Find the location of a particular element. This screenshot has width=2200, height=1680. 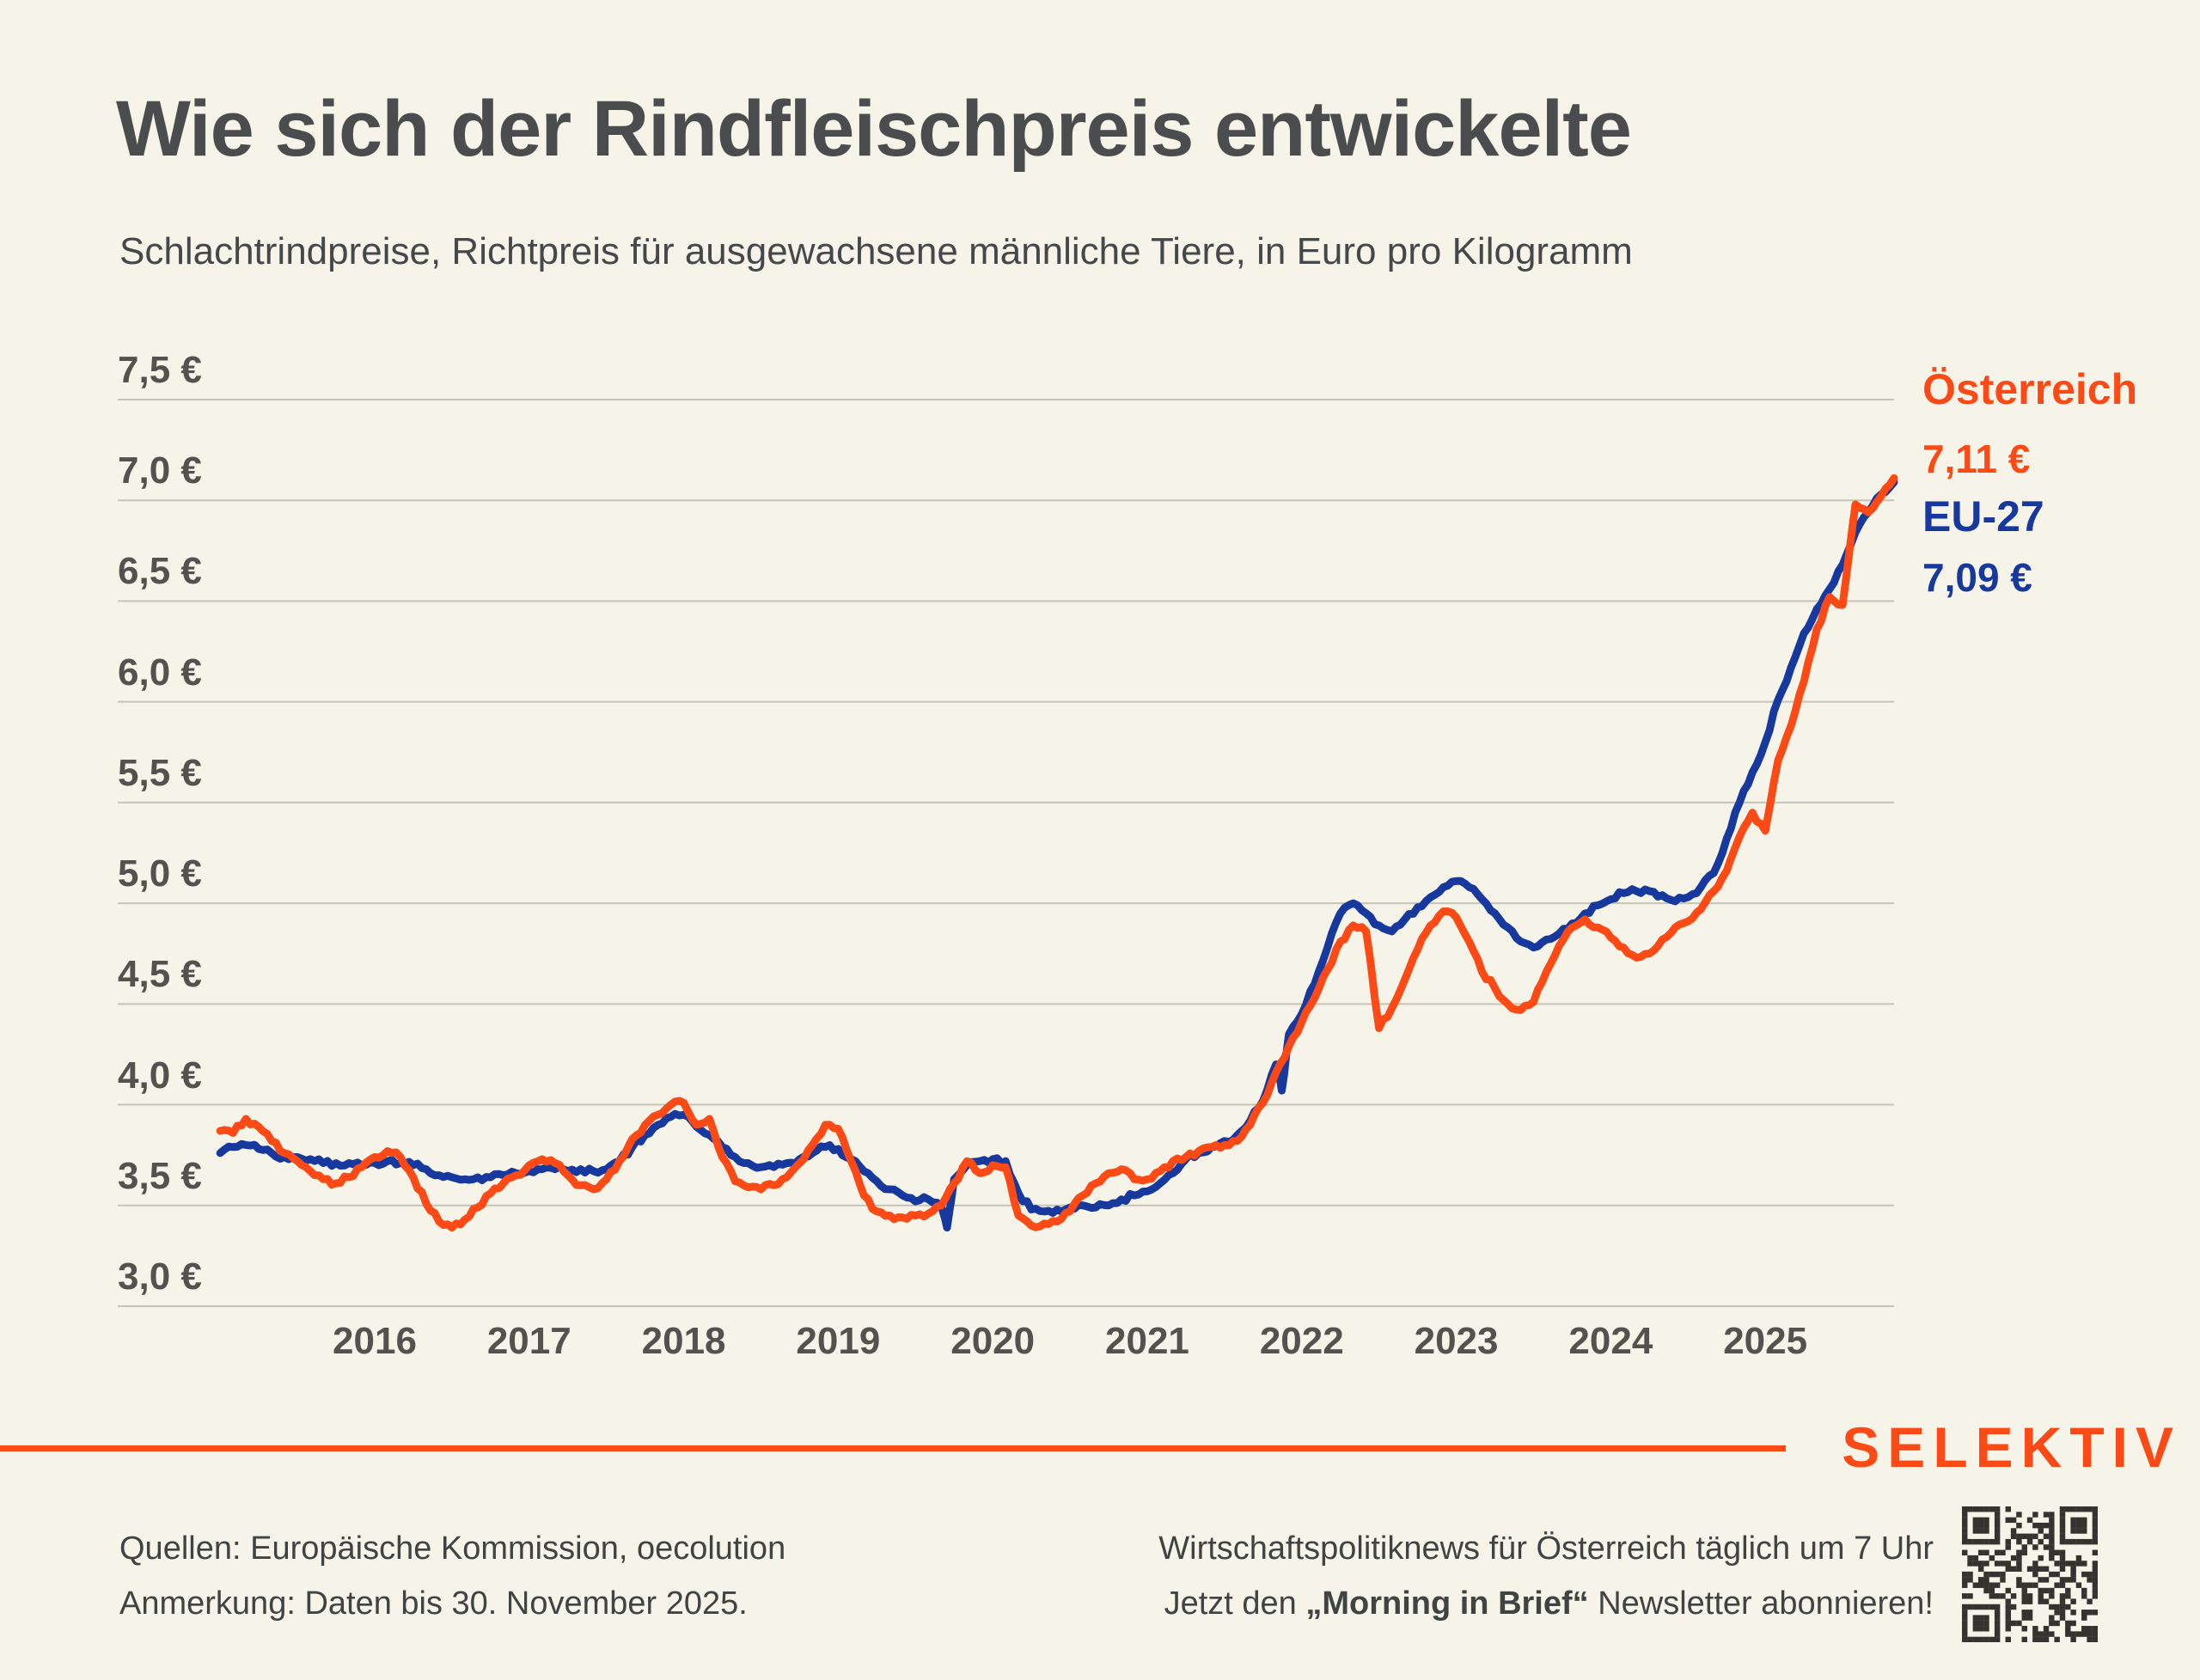

x-axis-tick-label: 2019 is located at coordinates (838, 1341).